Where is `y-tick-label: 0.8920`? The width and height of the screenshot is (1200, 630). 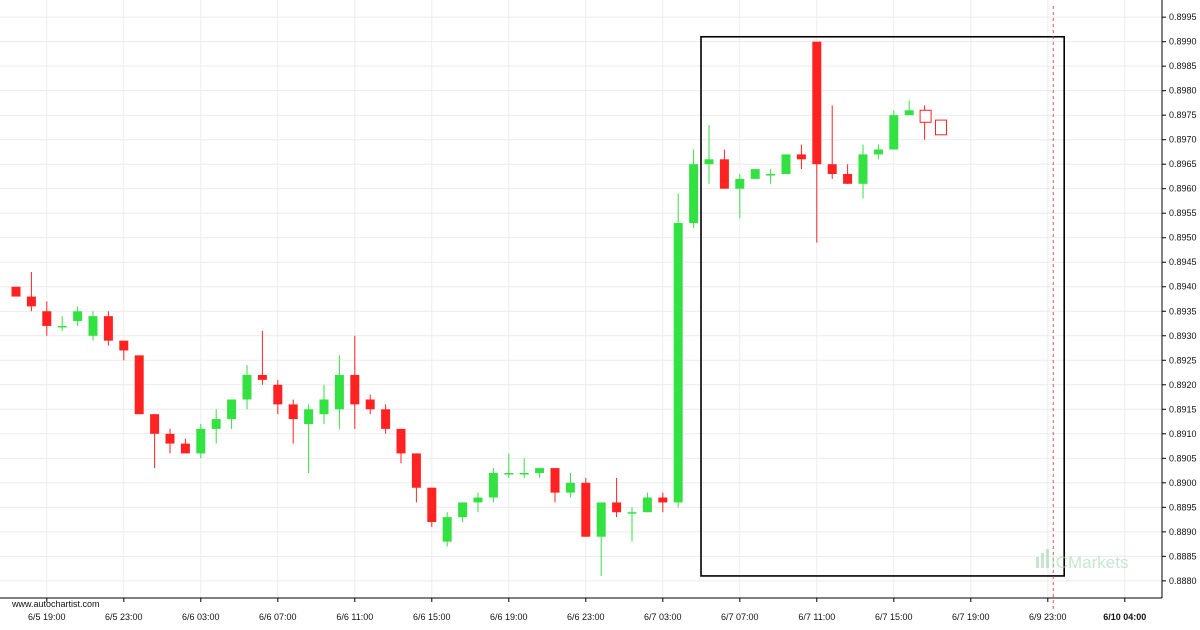
y-tick-label: 0.8920 is located at coordinates (1183, 385).